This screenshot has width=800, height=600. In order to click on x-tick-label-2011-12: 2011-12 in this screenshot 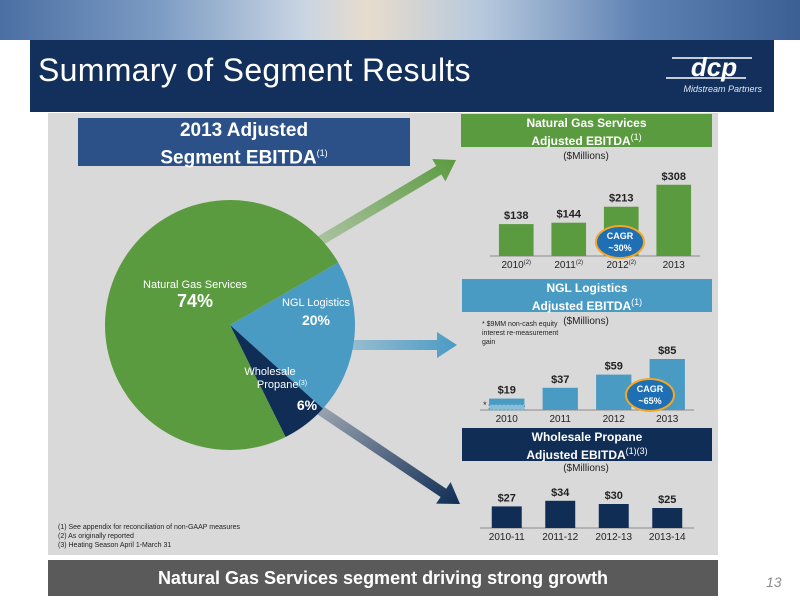, I will do `click(560, 537)`.